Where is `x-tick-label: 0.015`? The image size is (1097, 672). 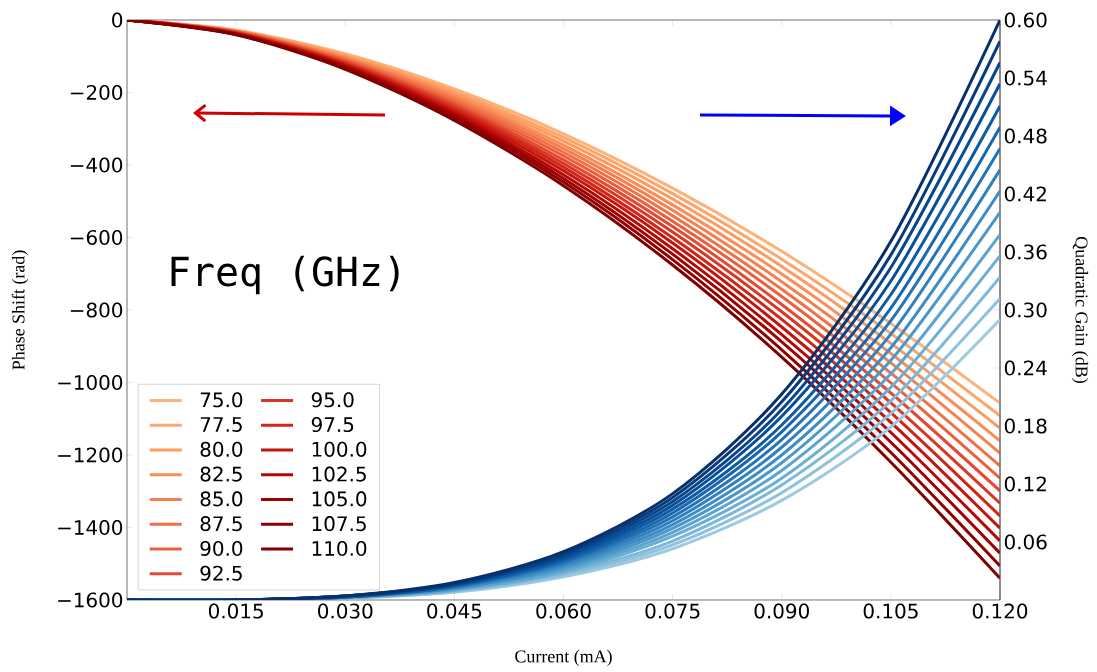
x-tick-label: 0.015 is located at coordinates (235, 611).